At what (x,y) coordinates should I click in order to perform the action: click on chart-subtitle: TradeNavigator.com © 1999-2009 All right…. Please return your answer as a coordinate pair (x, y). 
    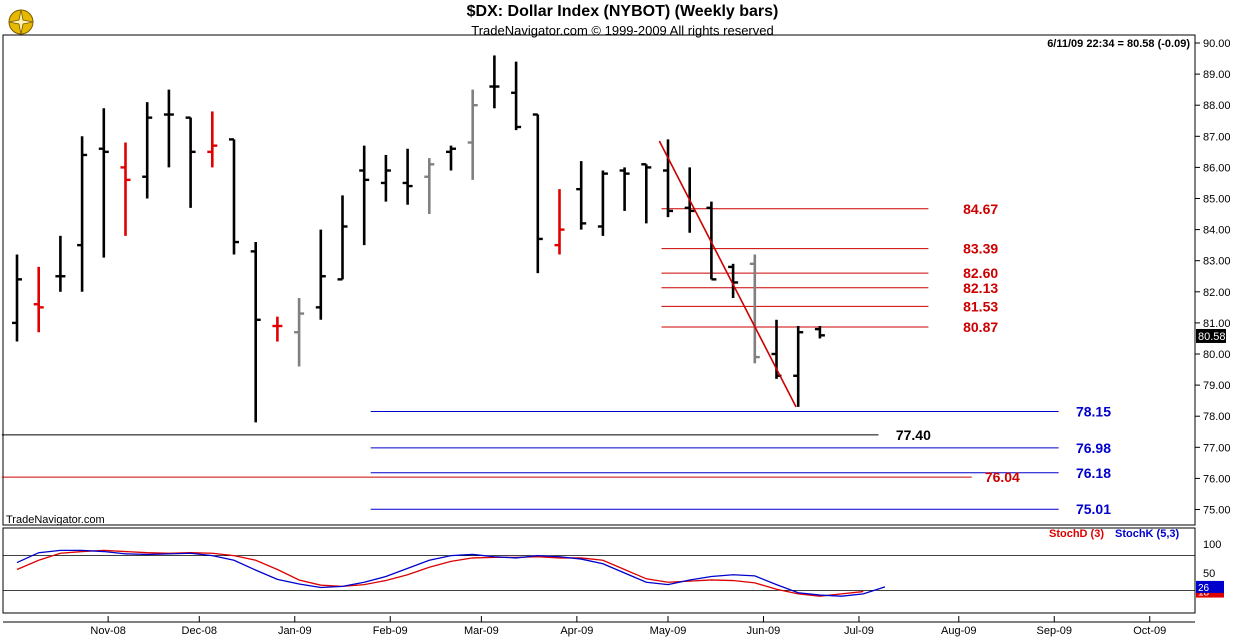
    Looking at the image, I should click on (622, 30).